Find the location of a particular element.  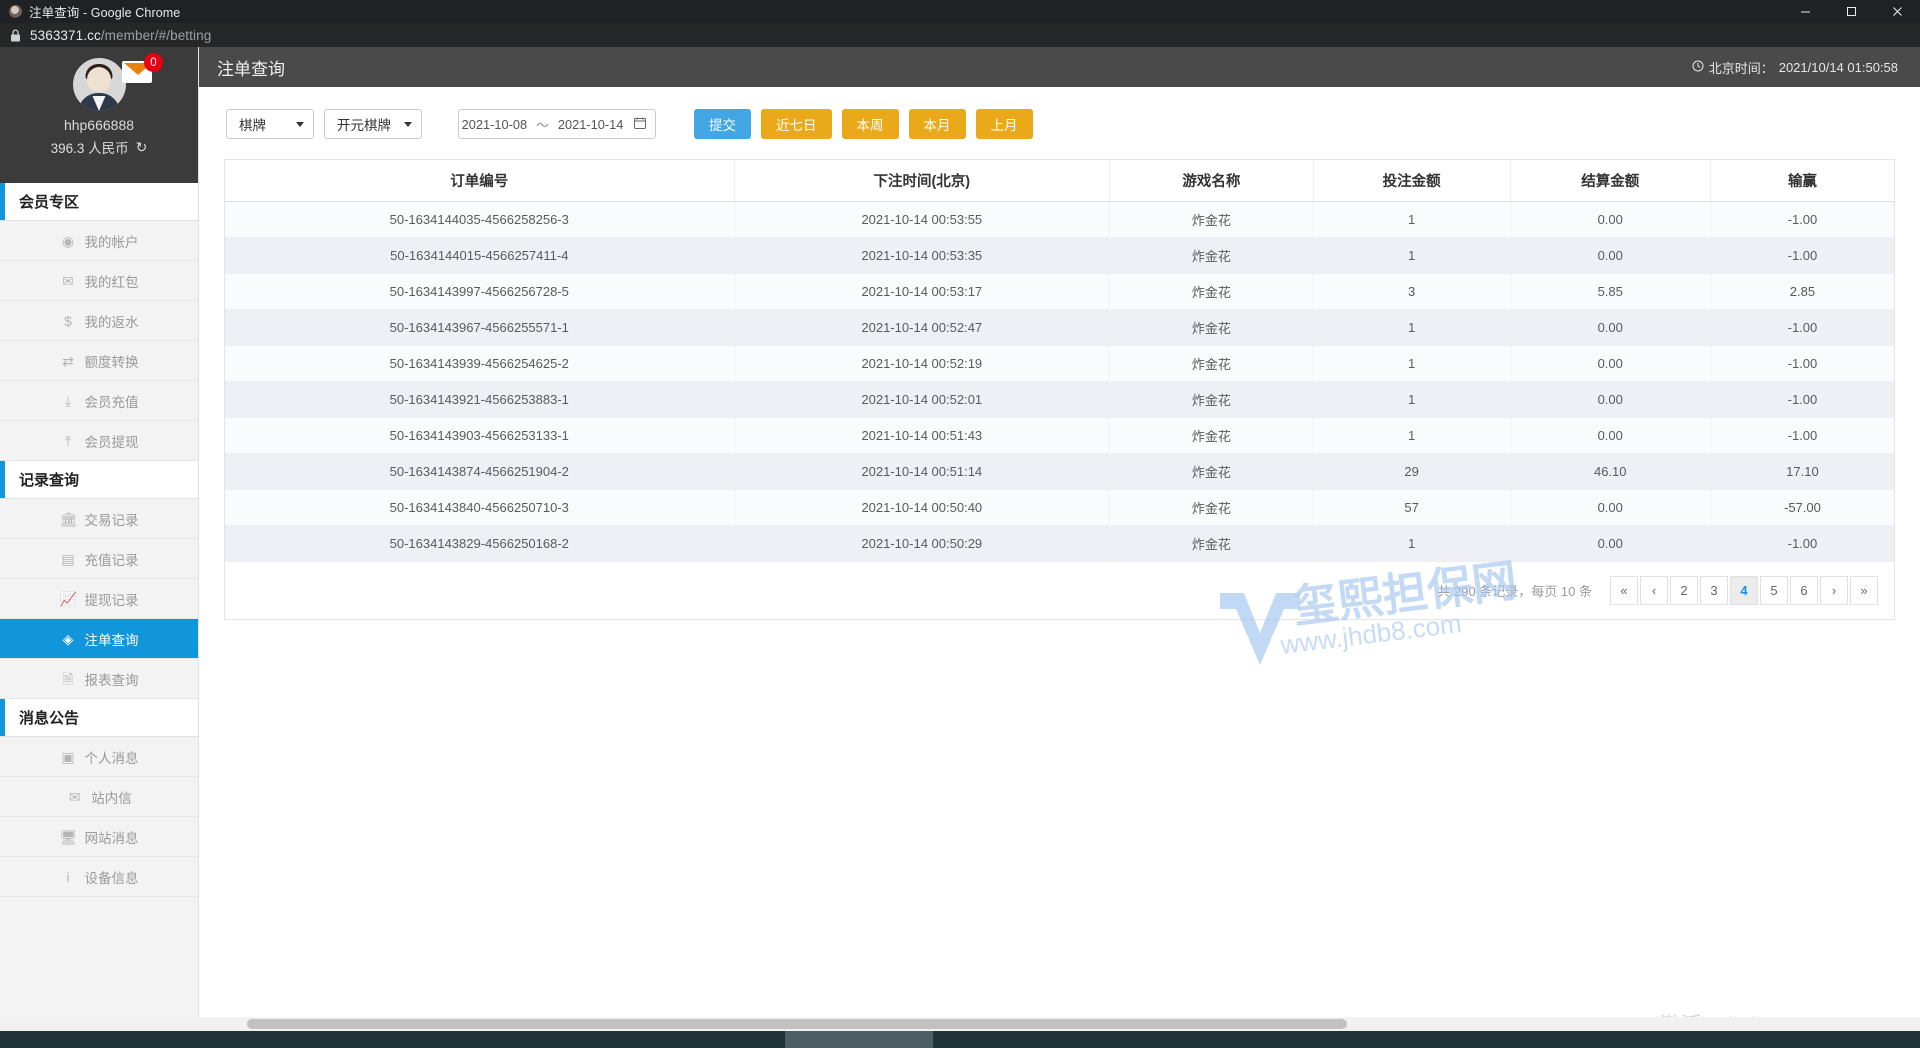

sidebar-item-withdraw-records: 📈 提现记录 is located at coordinates (99, 599).